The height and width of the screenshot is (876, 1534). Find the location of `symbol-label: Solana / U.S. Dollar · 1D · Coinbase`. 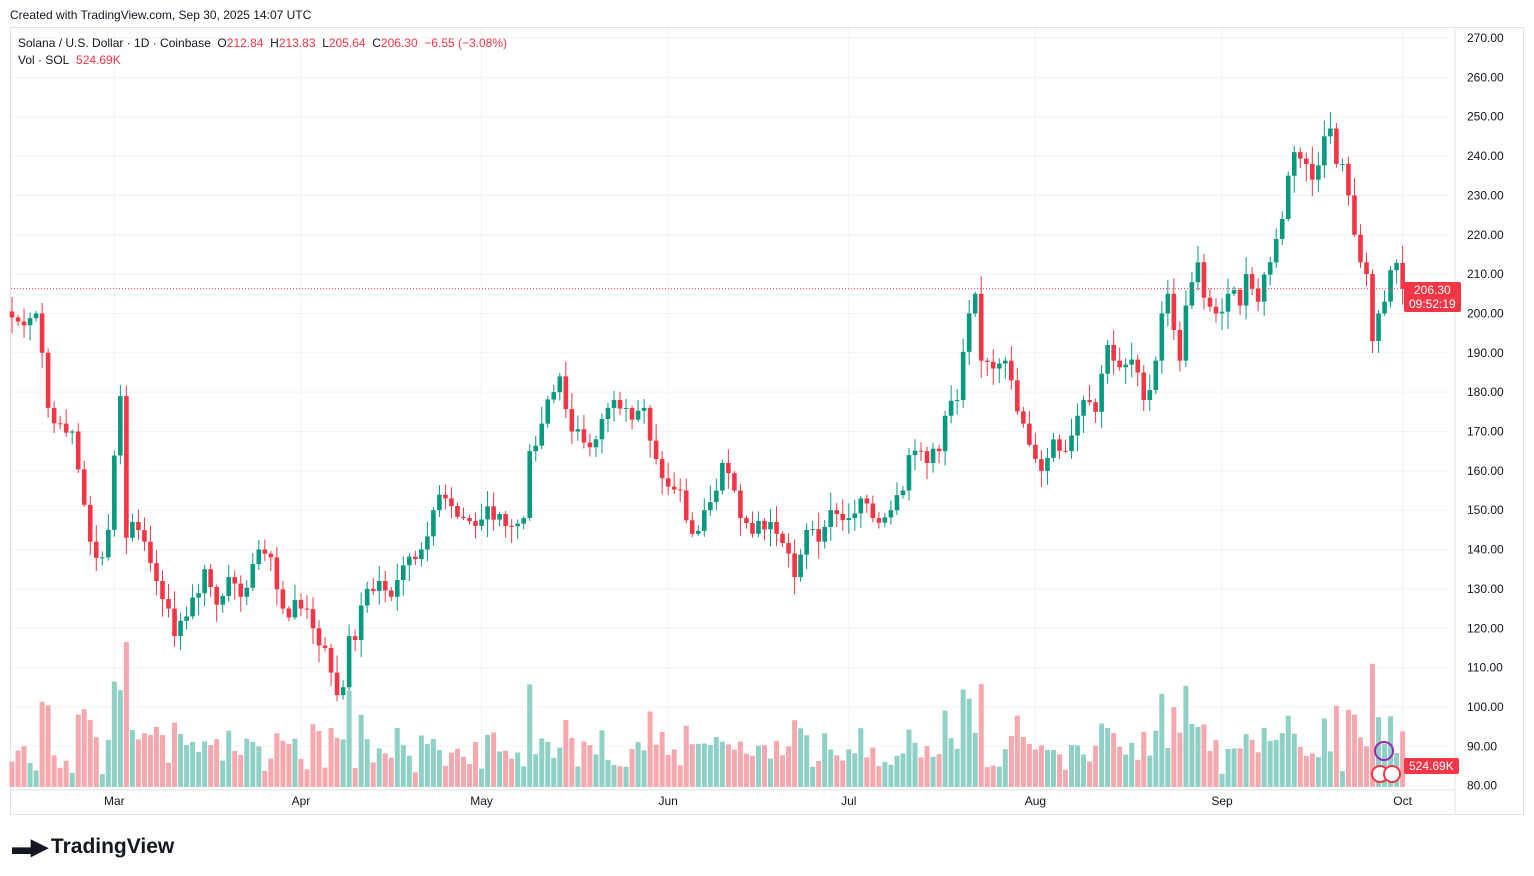

symbol-label: Solana / U.S. Dollar · 1D · Coinbase is located at coordinates (114, 43).